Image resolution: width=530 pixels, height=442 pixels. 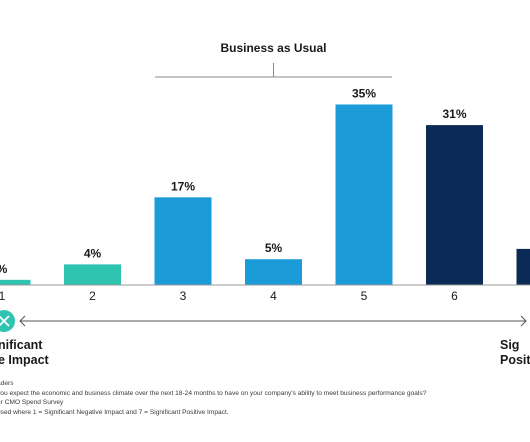 I want to click on data-label-6: 31%, so click(x=454, y=114).